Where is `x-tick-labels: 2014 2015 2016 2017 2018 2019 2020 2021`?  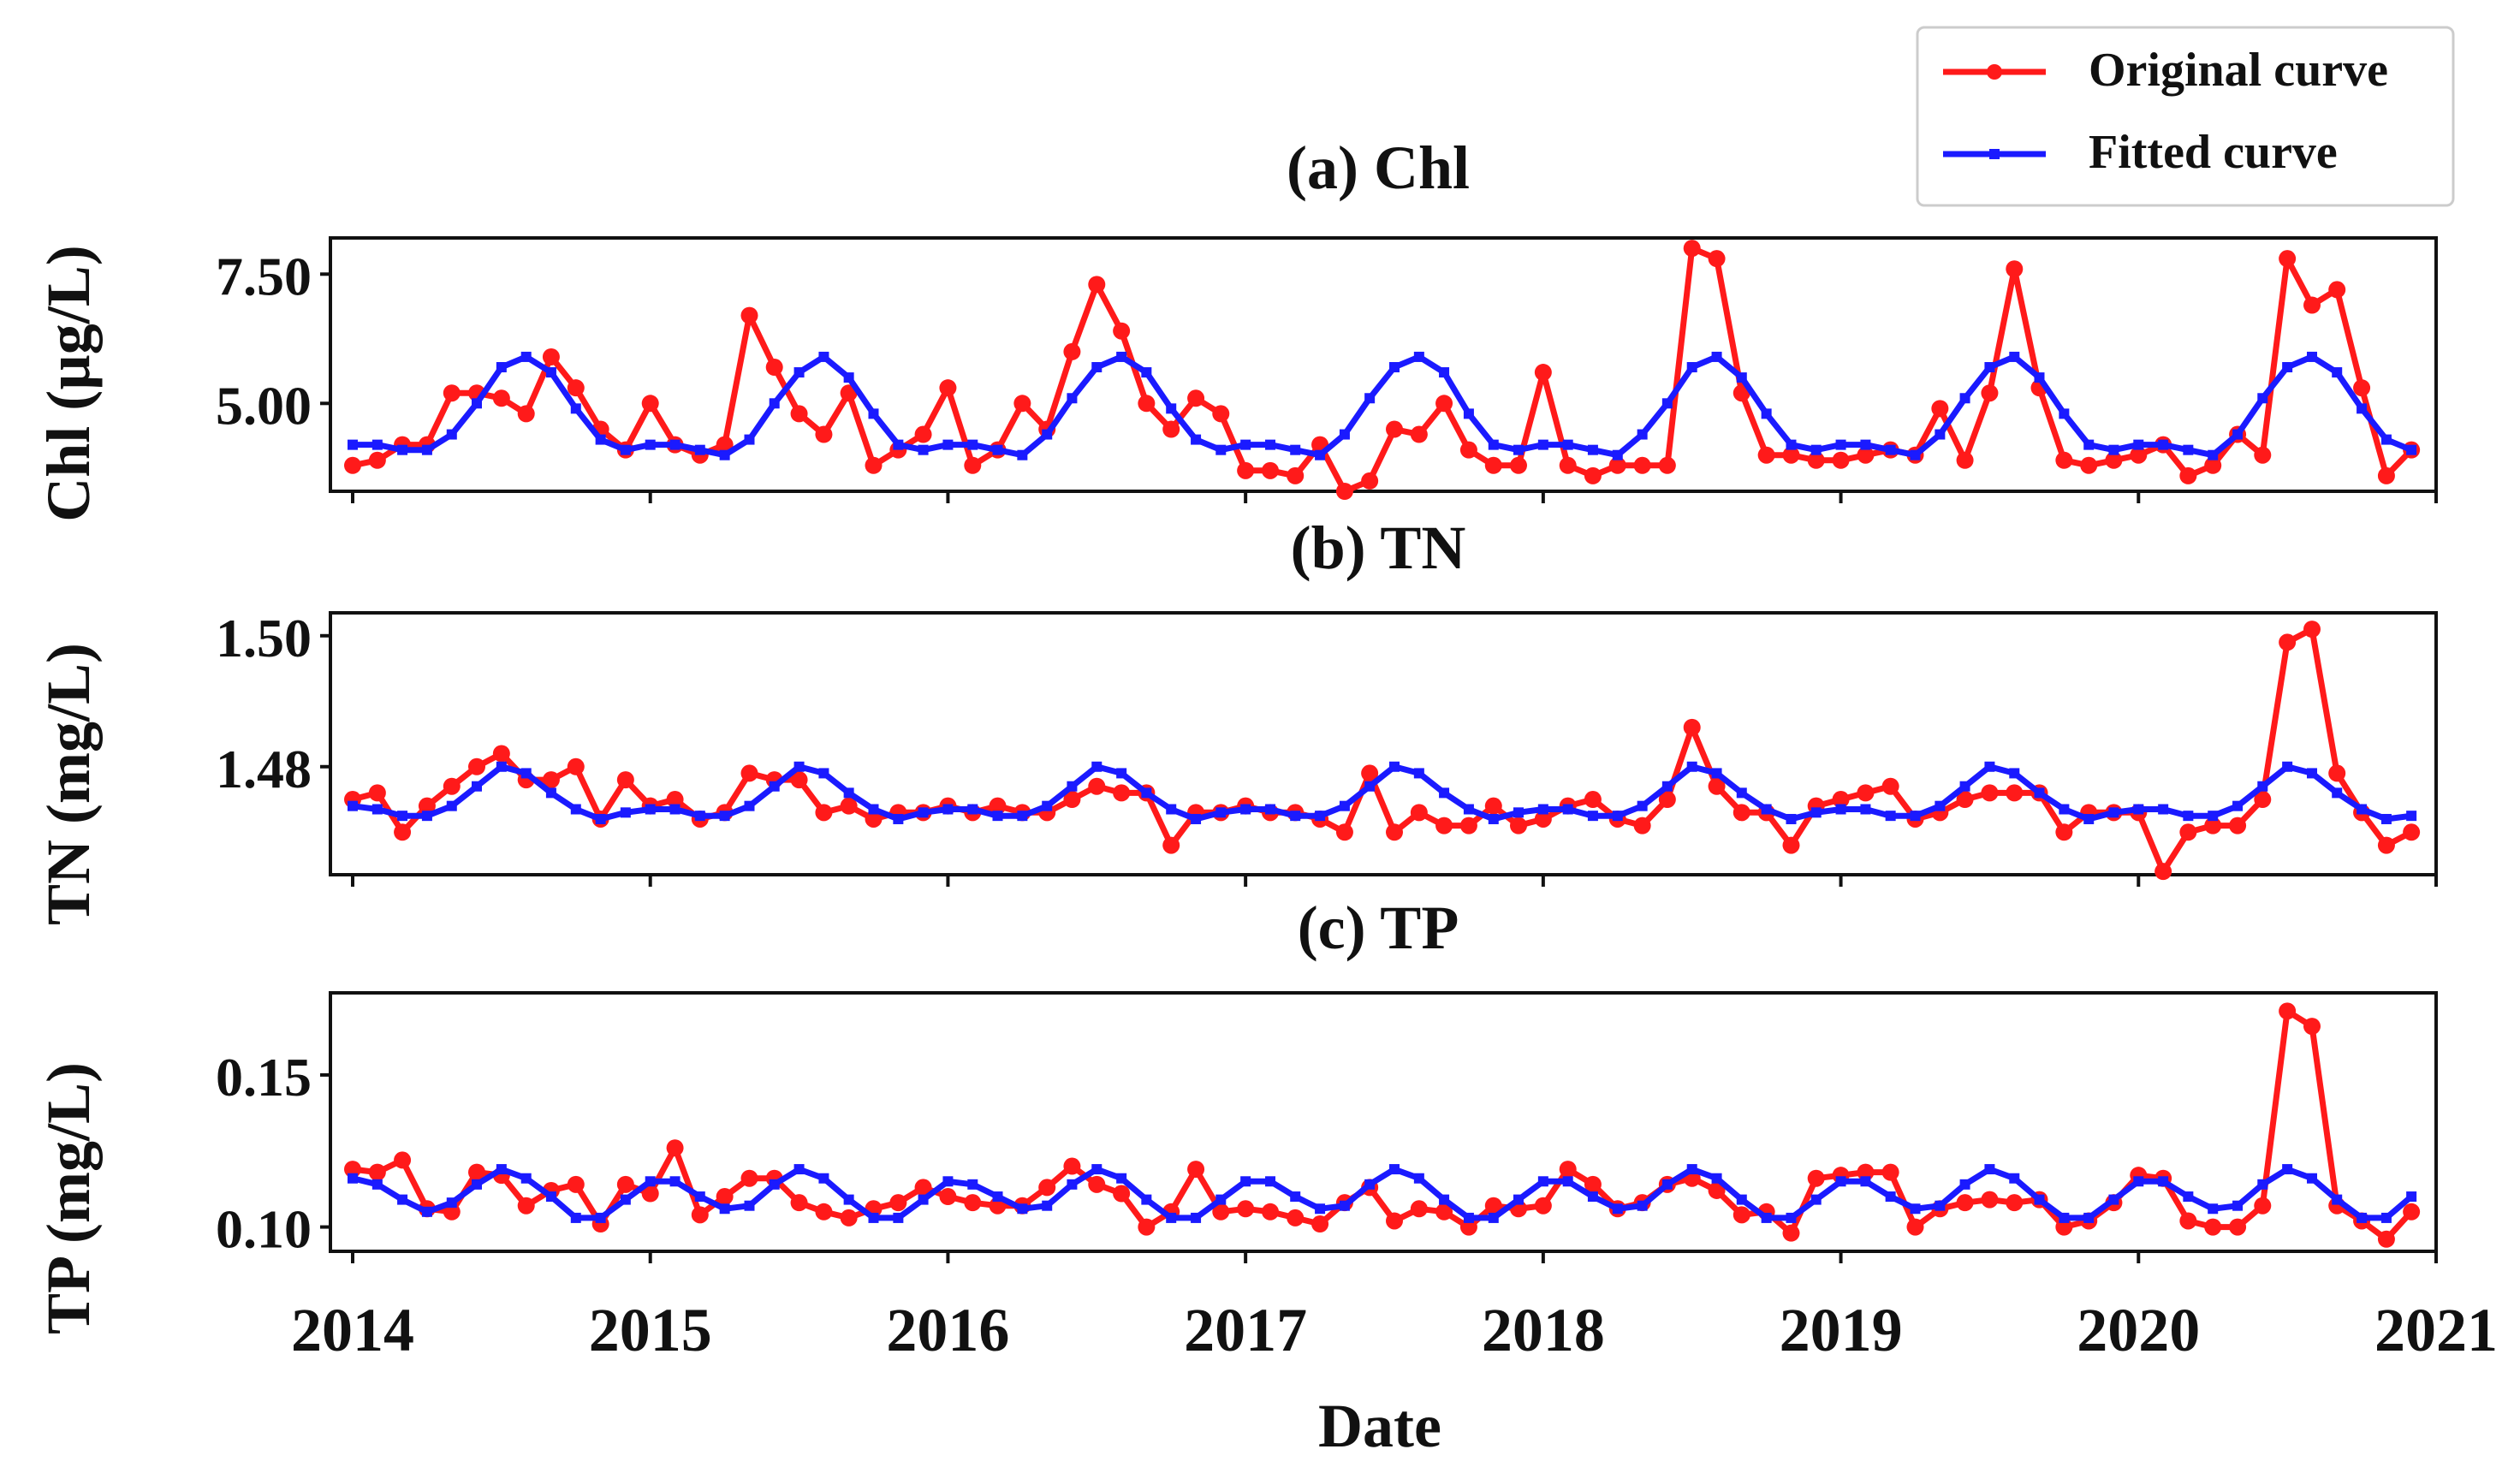 x-tick-labels: 2014 2015 2016 2017 2018 2019 2020 2021 is located at coordinates (1394, 1330).